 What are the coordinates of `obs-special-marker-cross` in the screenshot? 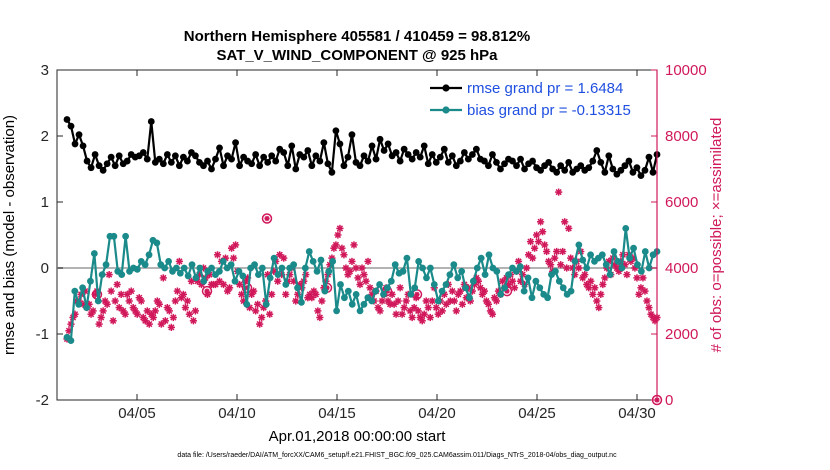 It's located at (207, 291).